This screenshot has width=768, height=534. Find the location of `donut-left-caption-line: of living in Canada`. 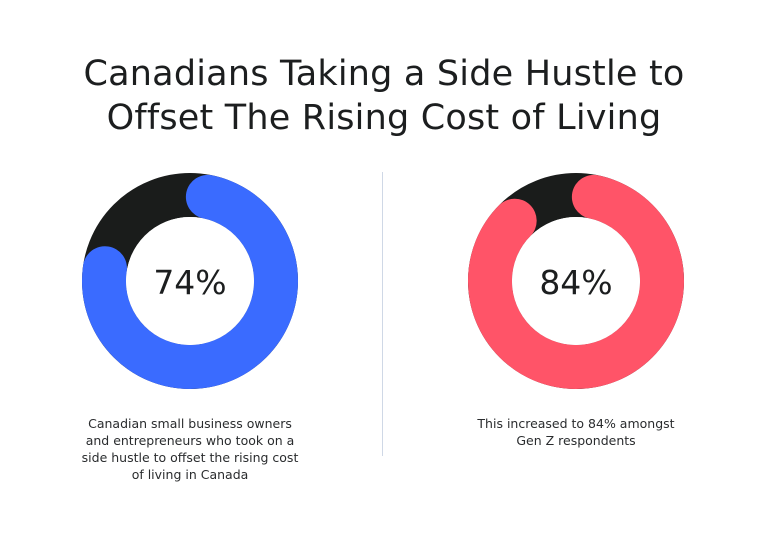

donut-left-caption-line: of living in Canada is located at coordinates (190, 474).